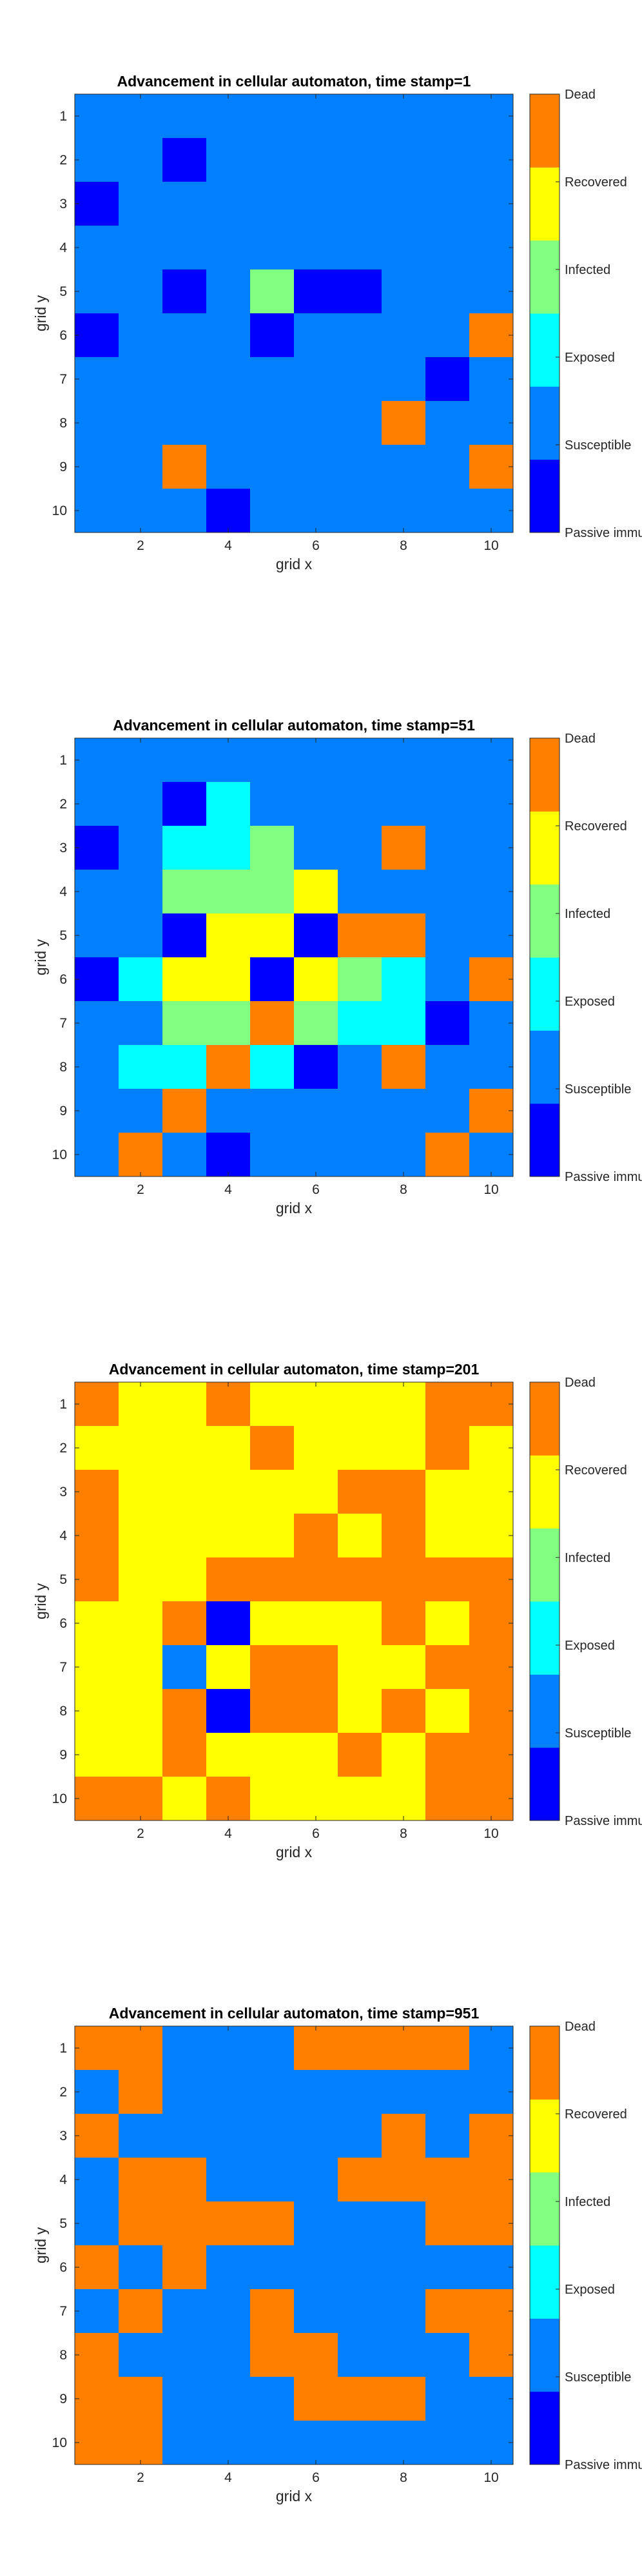  I want to click on y-tick-label: 10, so click(59, 1799).